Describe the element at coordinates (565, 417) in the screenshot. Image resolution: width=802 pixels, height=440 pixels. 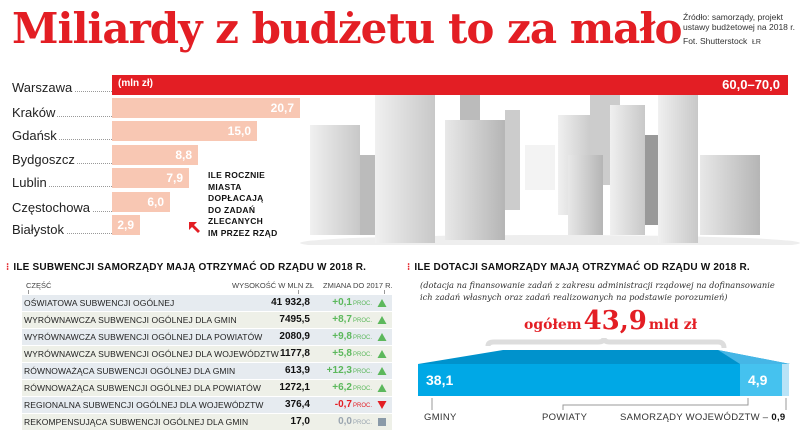
I see `label-powiaty: POWIATY` at that location.